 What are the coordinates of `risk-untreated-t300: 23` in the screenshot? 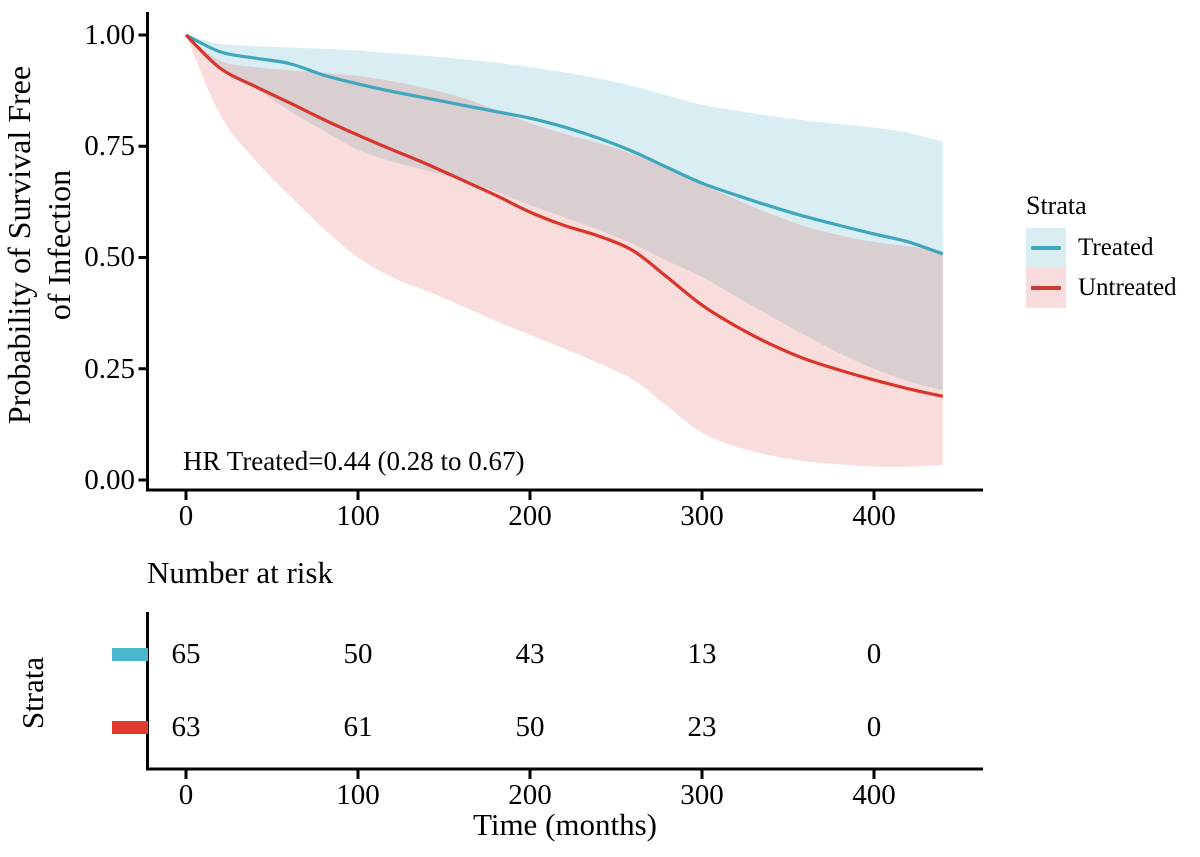 It's located at (702, 727).